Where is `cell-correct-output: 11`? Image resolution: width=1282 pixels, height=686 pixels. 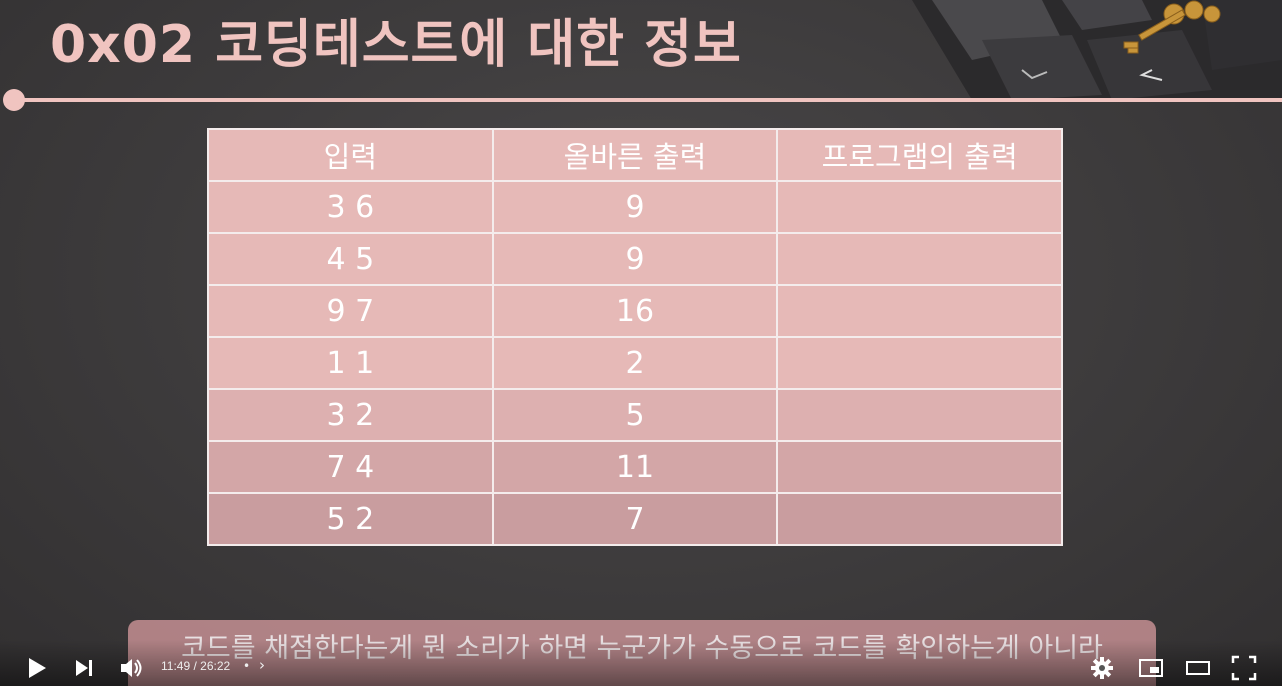 cell-correct-output: 11 is located at coordinates (635, 467).